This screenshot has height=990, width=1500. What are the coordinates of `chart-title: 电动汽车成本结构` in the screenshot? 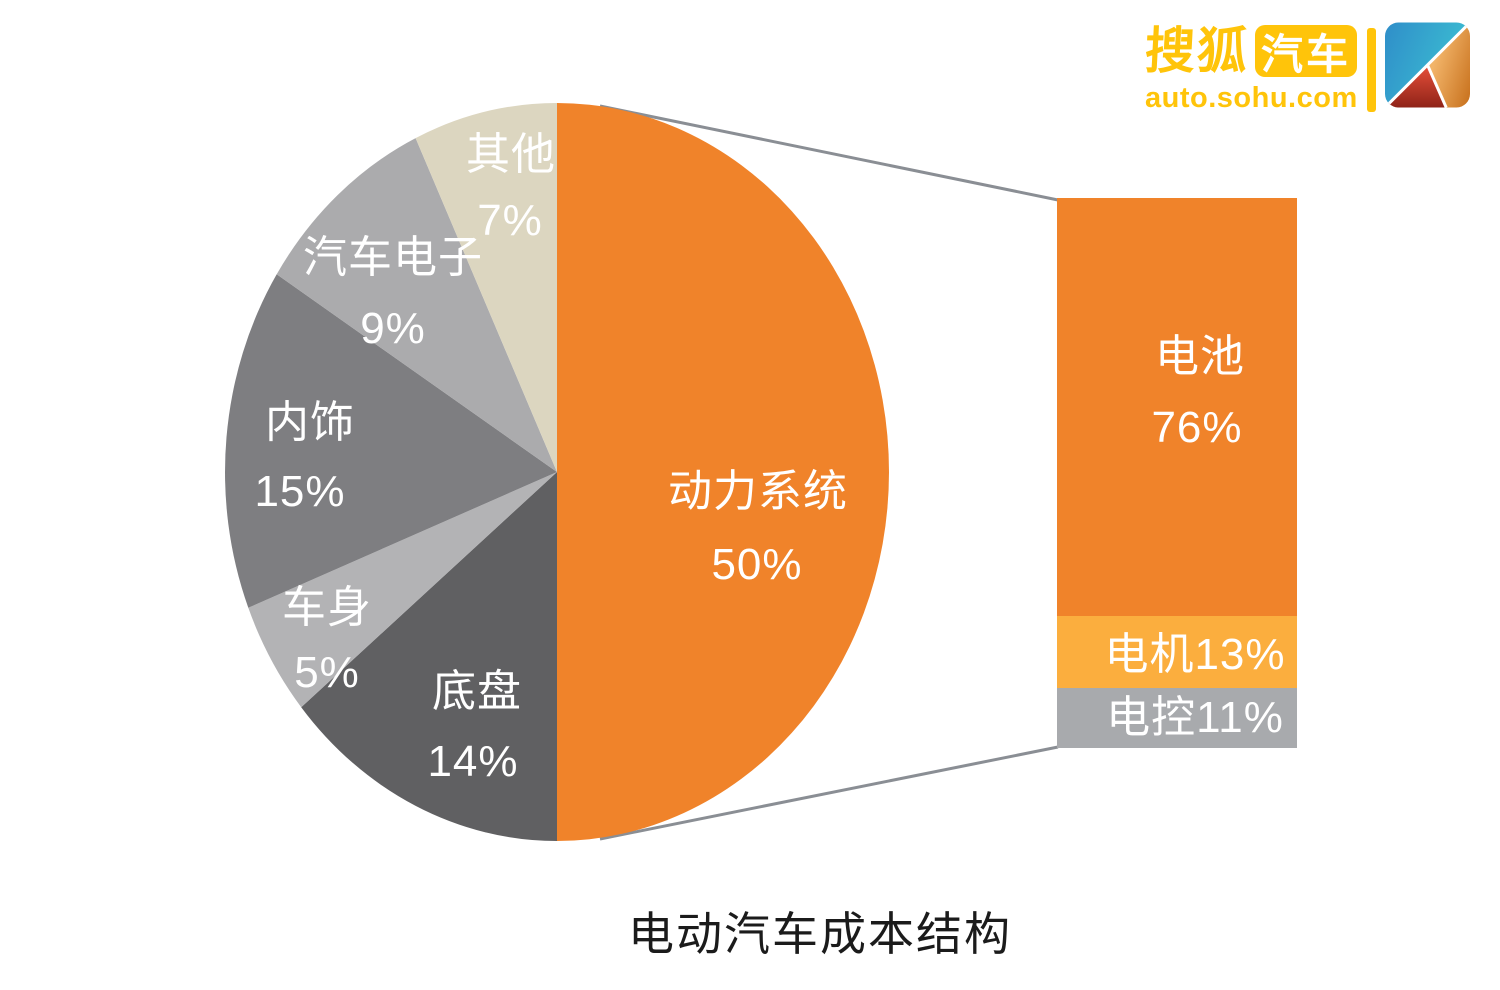 It's located at (820, 934).